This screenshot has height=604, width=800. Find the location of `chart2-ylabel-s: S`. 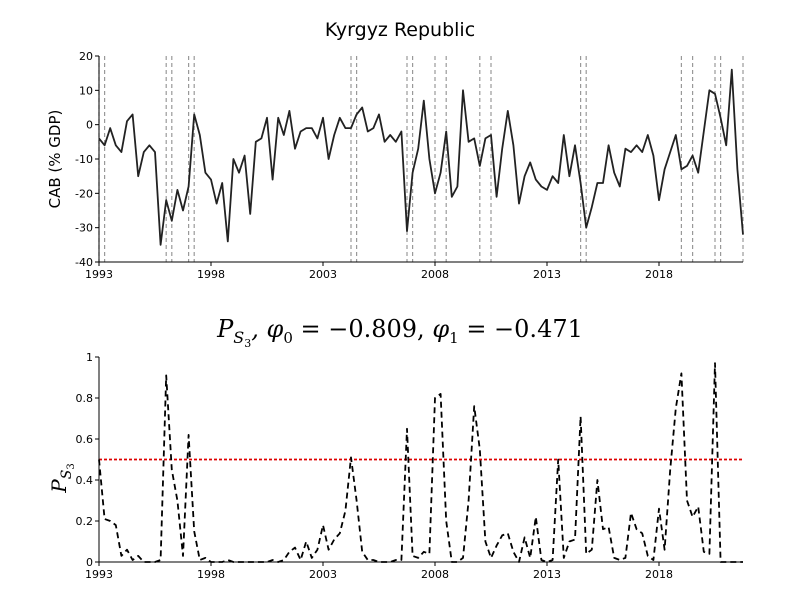

chart2-ylabel-s: S is located at coordinates (67, 475).